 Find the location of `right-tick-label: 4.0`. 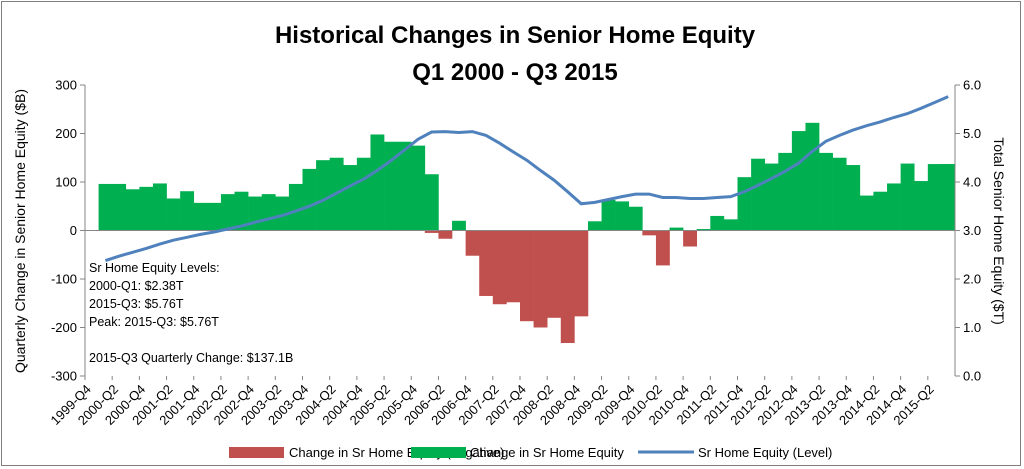

right-tick-label: 4.0 is located at coordinates (972, 182).